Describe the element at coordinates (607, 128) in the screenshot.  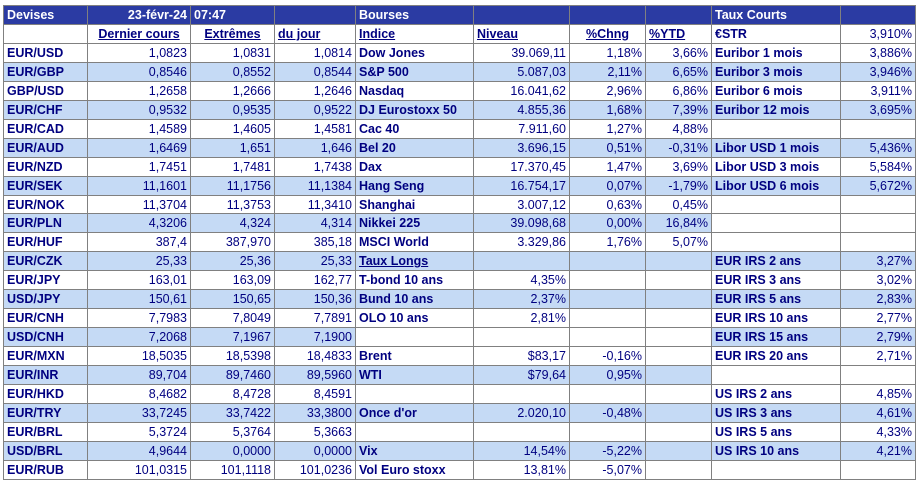
I see `index-change: 1,27%` at that location.